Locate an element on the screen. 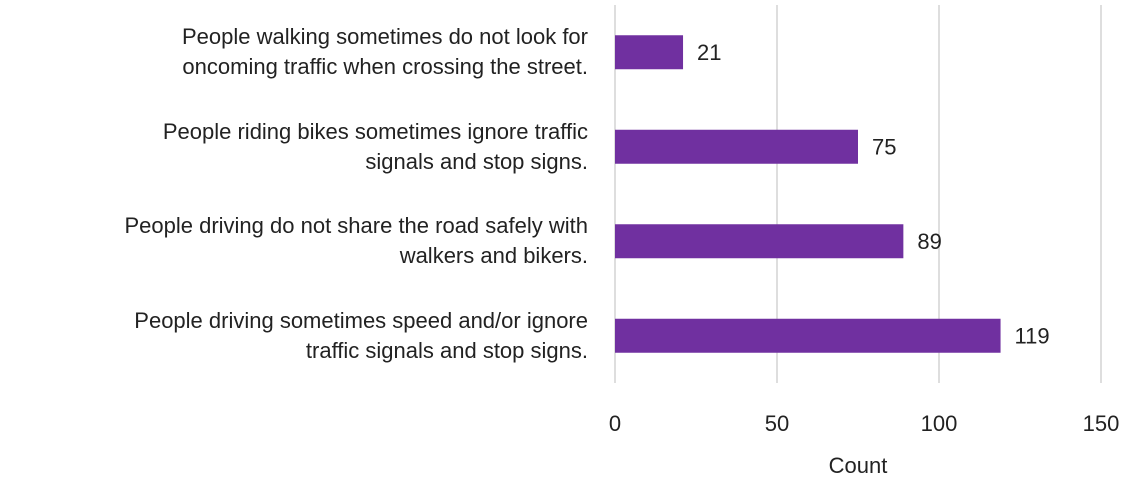  x-tick-label: 150 is located at coordinates (1101, 423).